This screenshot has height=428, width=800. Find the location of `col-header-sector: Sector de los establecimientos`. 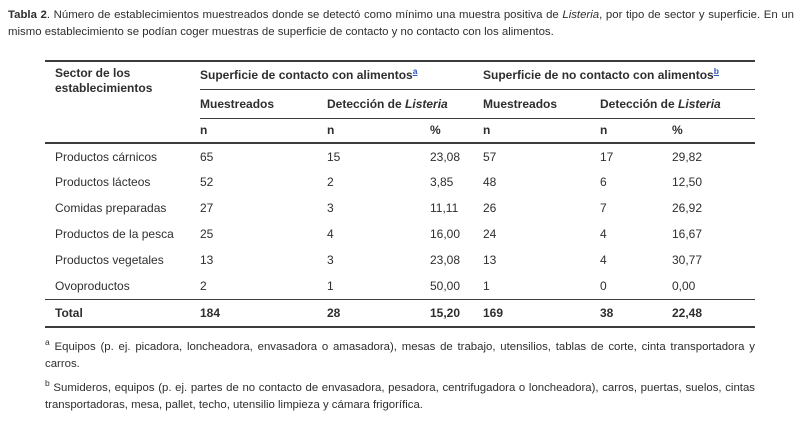

col-header-sector: Sector de los establecimientos is located at coordinates (122, 102).